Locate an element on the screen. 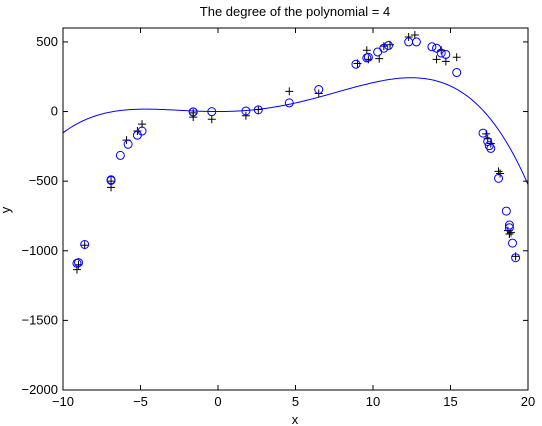  y-tick-label: −500 is located at coordinates (43, 180).